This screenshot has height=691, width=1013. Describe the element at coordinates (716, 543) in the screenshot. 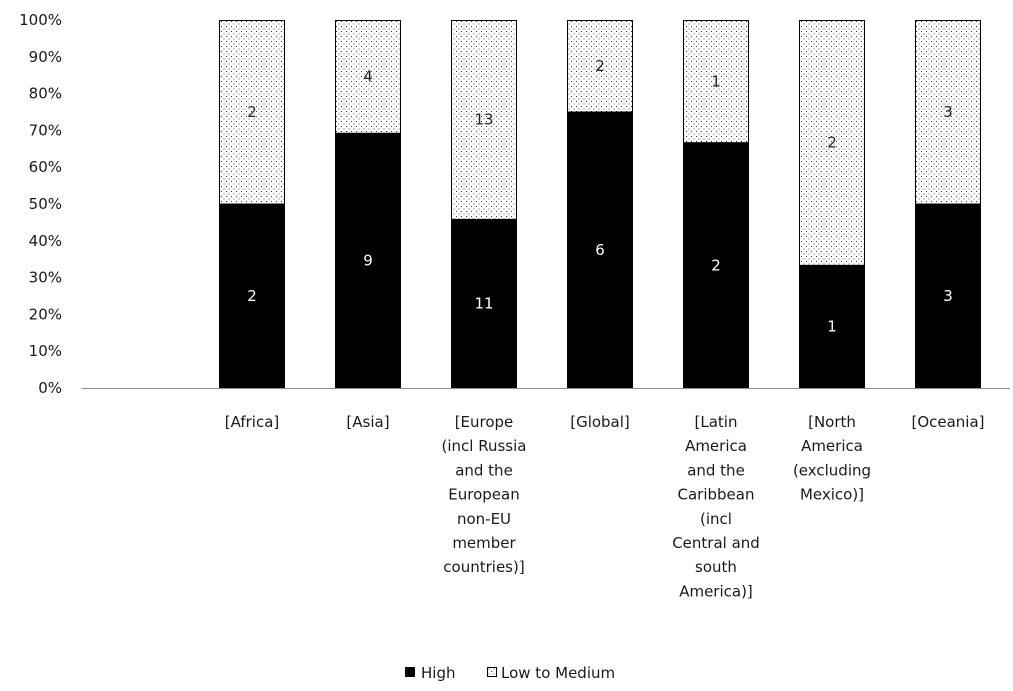

I see `x-category-label-line: Central and` at that location.